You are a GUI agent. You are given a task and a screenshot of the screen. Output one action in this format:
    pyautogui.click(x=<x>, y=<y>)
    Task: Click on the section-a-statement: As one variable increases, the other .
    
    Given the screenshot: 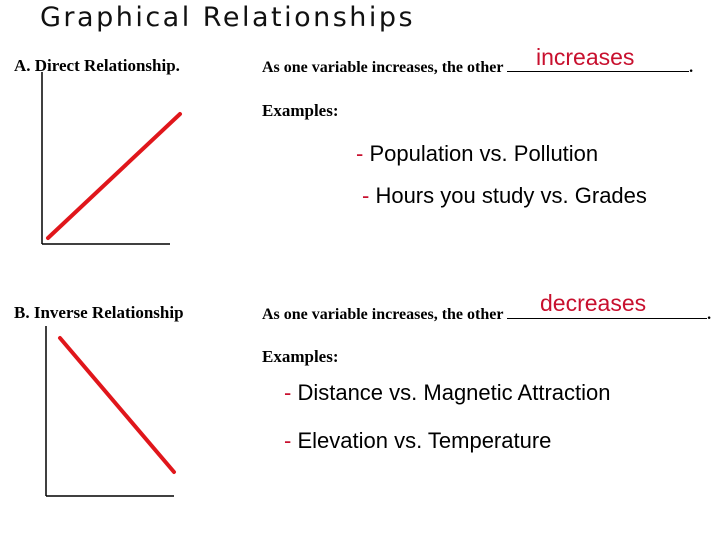 What is the action you would take?
    pyautogui.click(x=477, y=67)
    